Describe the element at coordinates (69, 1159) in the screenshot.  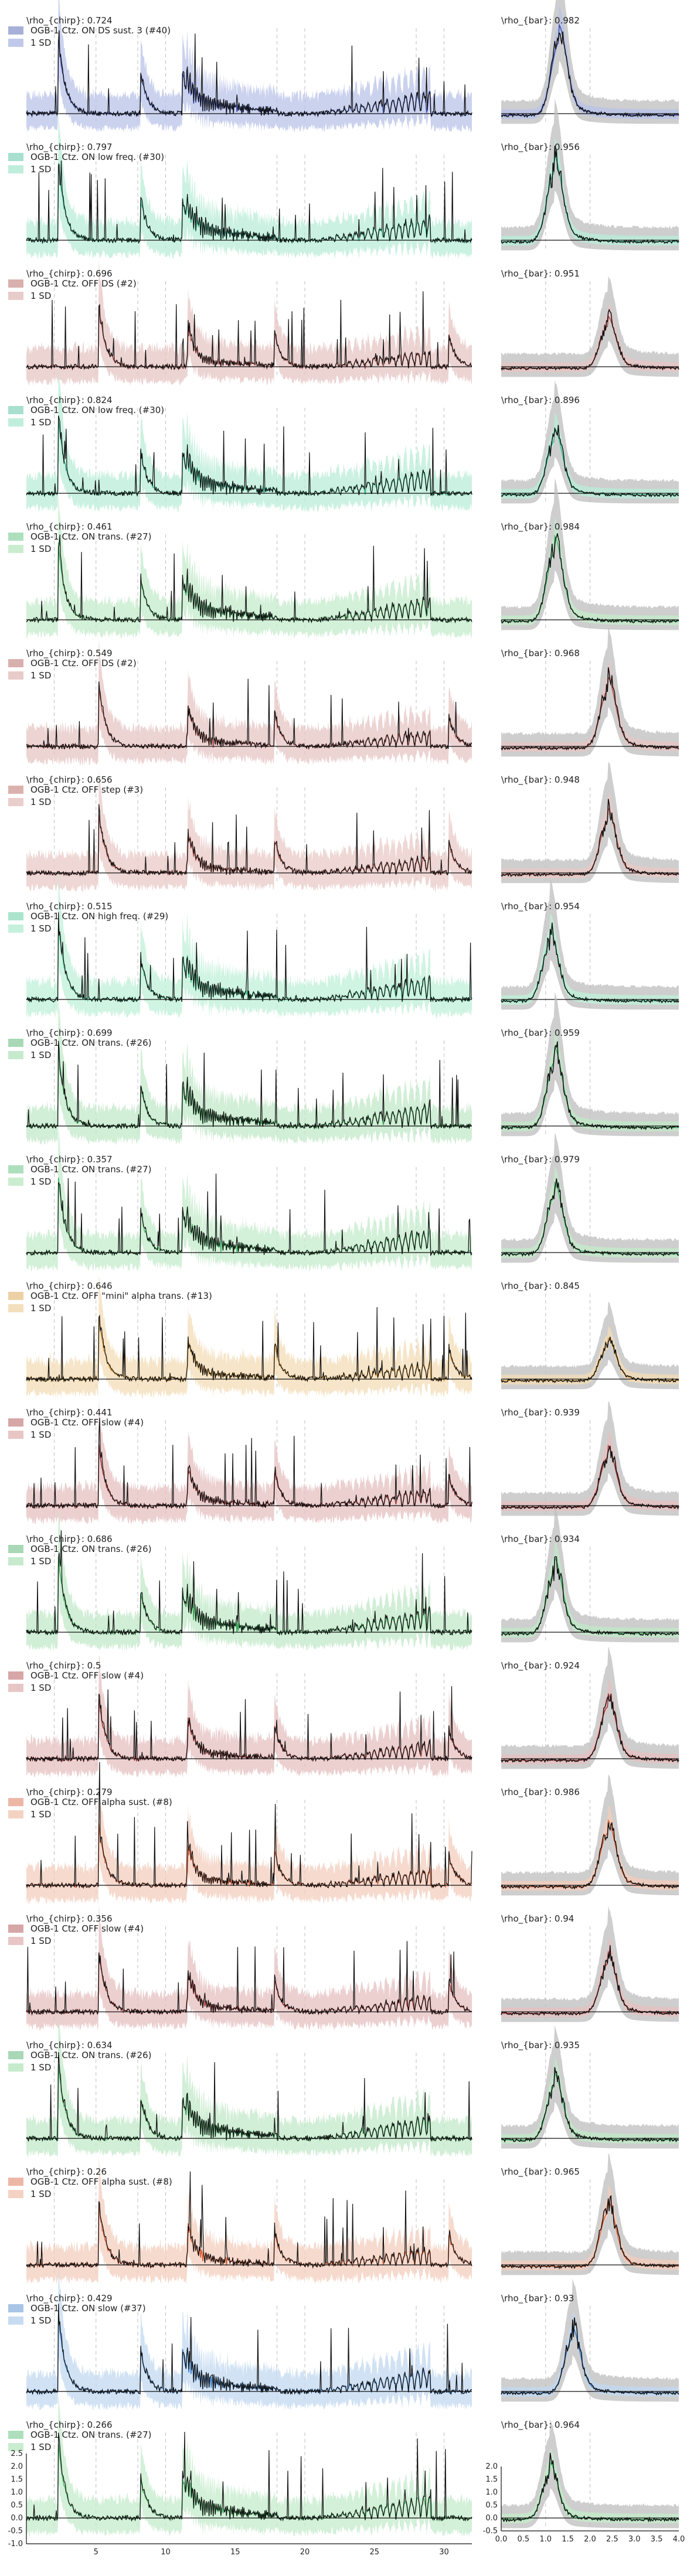
I see `chirp-correlation-label: \rho_{chirp}: 0.357` at that location.